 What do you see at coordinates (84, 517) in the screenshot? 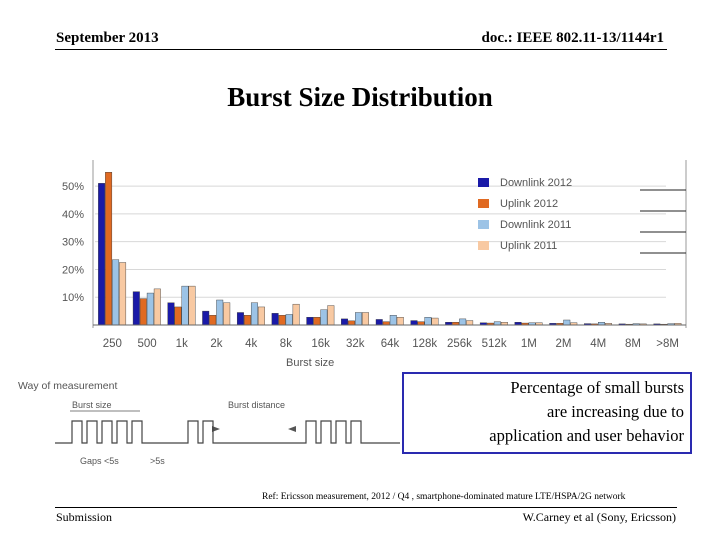
I see `footer-submission: Submission` at bounding box center [84, 517].